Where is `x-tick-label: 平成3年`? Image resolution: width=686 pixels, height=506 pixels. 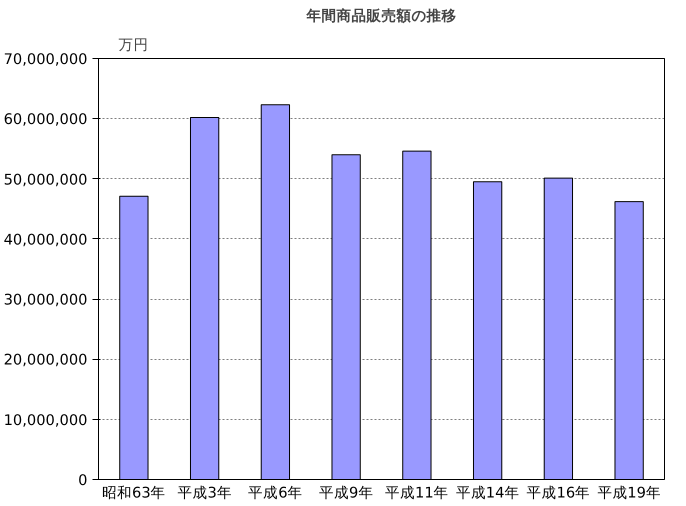
x-tick-label: 平成3年 is located at coordinates (204, 493).